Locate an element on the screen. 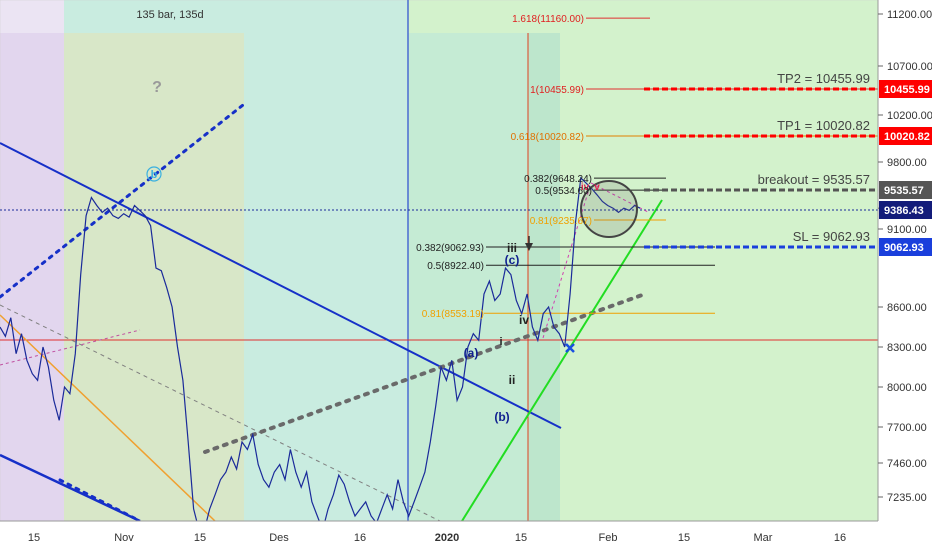 This screenshot has height=555, width=932. wave-label-iv: iv is located at coordinates (524, 320).